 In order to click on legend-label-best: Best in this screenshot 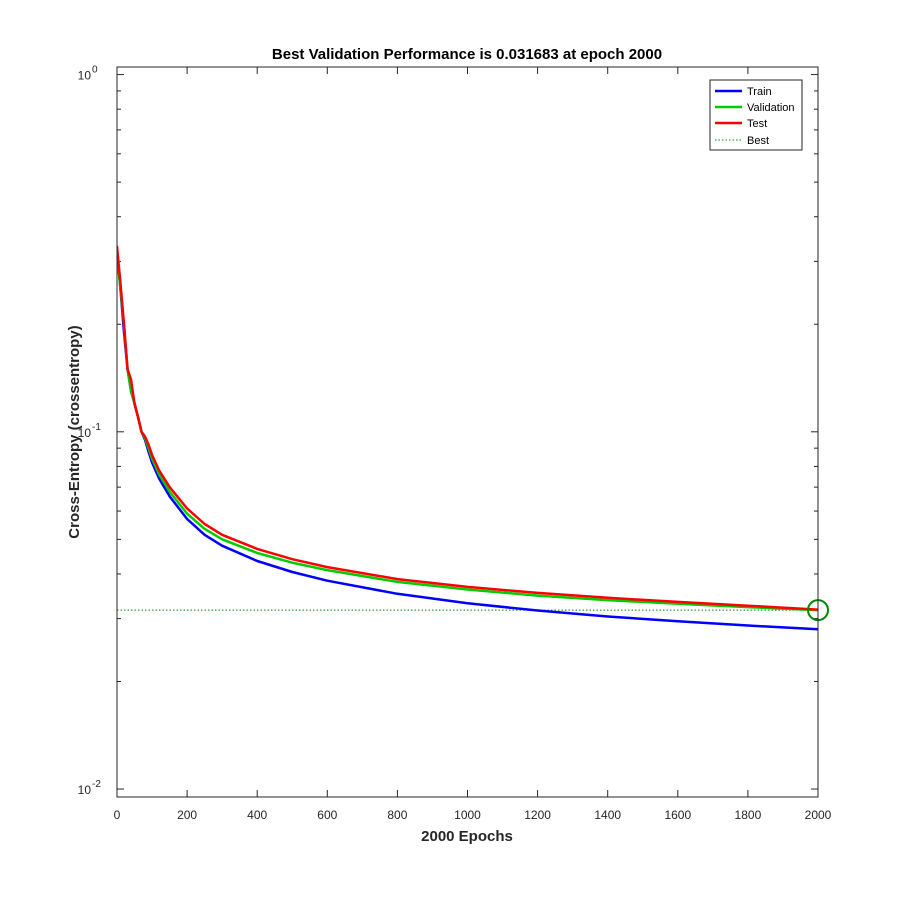, I will do `click(758, 141)`.